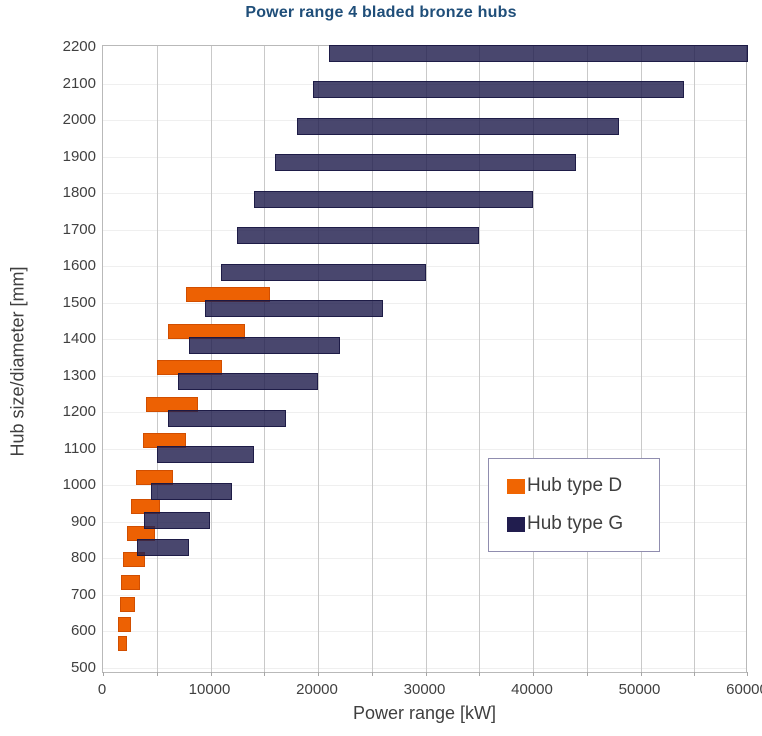  What do you see at coordinates (79, 484) in the screenshot?
I see `y-tick-label: 1000` at bounding box center [79, 484].